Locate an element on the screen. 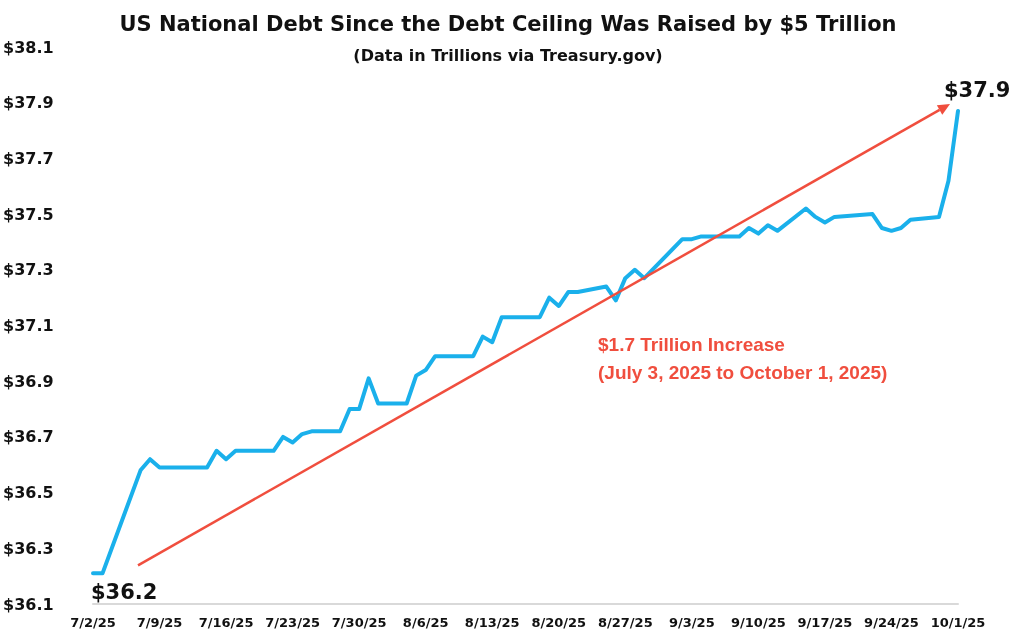  x-tick-label: 7/9/25 is located at coordinates (159, 622).